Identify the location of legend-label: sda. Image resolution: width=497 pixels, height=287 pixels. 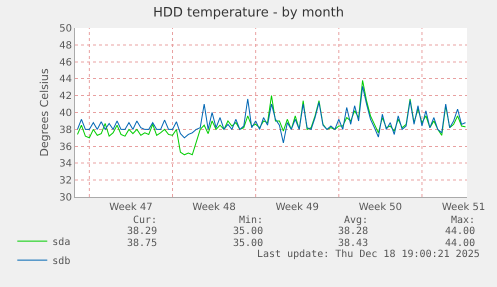
(61, 242).